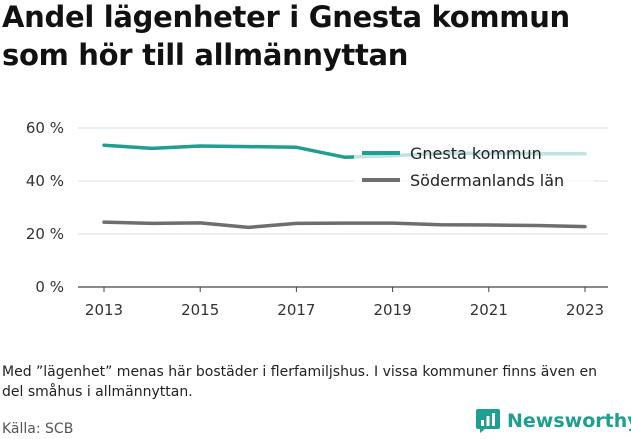  What do you see at coordinates (296, 310) in the screenshot?
I see `x-tick-label: 2017` at bounding box center [296, 310].